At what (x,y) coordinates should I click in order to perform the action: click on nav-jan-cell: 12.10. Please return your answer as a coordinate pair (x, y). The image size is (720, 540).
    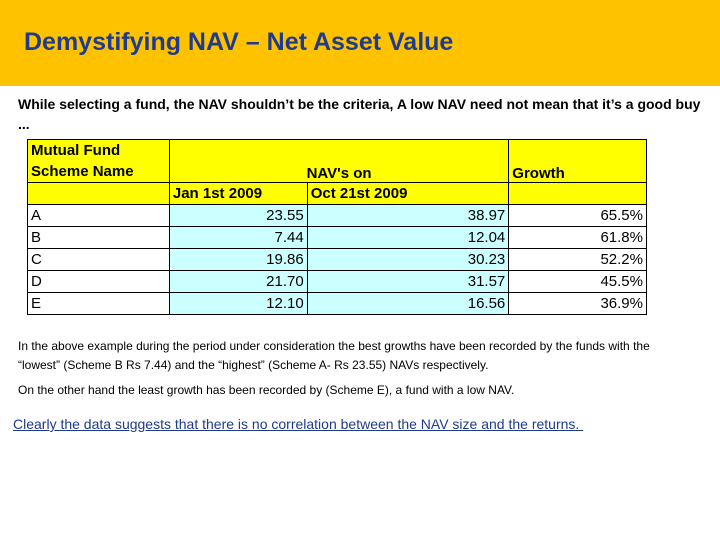
    Looking at the image, I should click on (238, 303).